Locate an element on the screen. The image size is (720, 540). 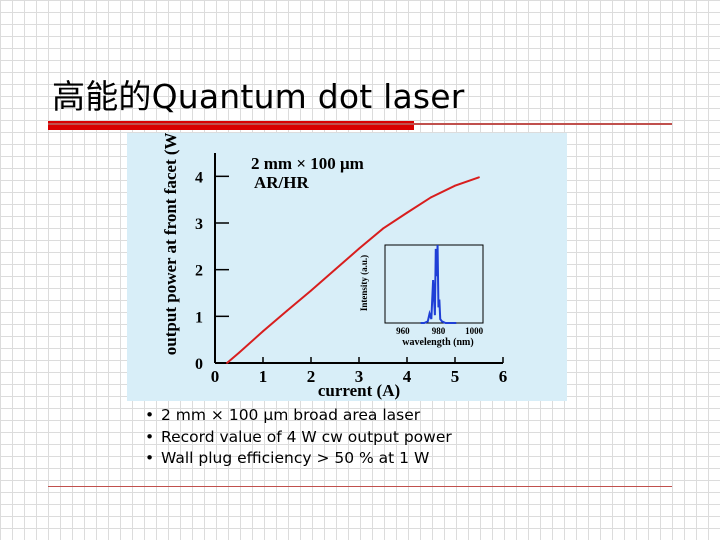
inset-spectrum-line is located at coordinates (438, 284).